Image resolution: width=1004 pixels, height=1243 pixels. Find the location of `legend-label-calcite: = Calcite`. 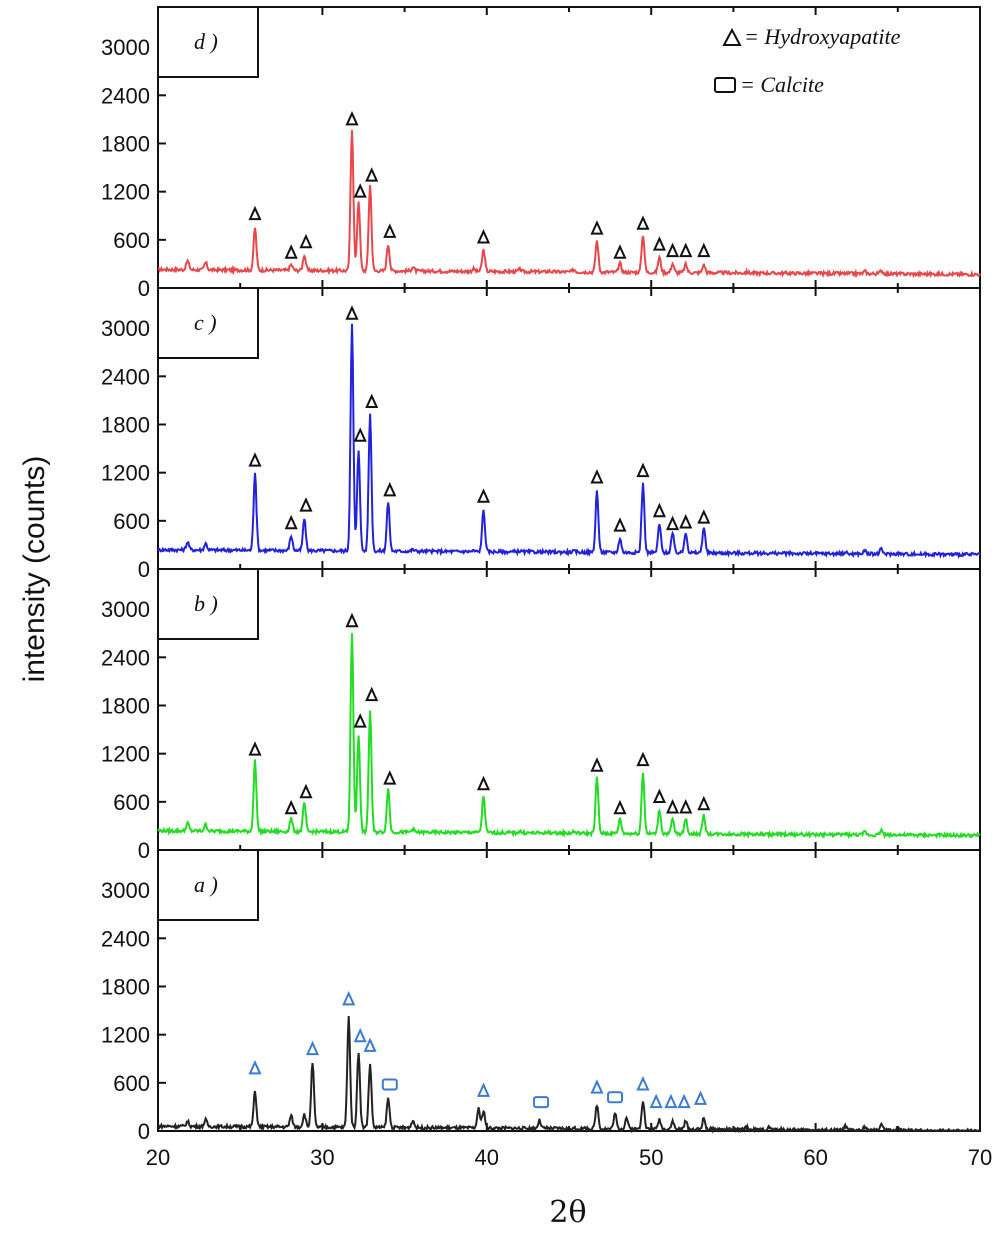

legend-label-calcite: = Calcite is located at coordinates (782, 84).